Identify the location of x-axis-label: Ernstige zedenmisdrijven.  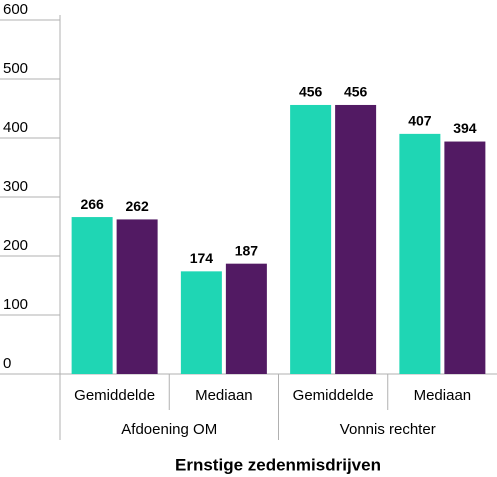
(278, 464).